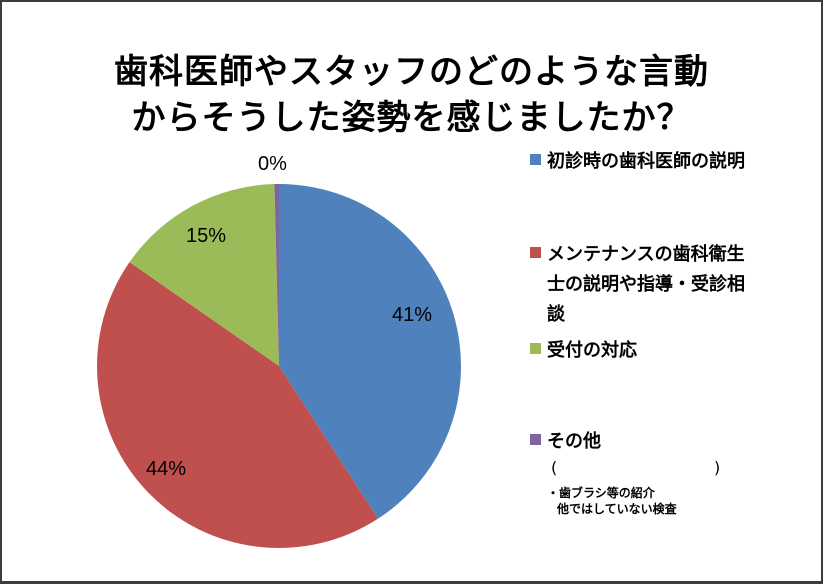 The height and width of the screenshot is (584, 823). I want to click on data-label-red: 44%, so click(166, 469).